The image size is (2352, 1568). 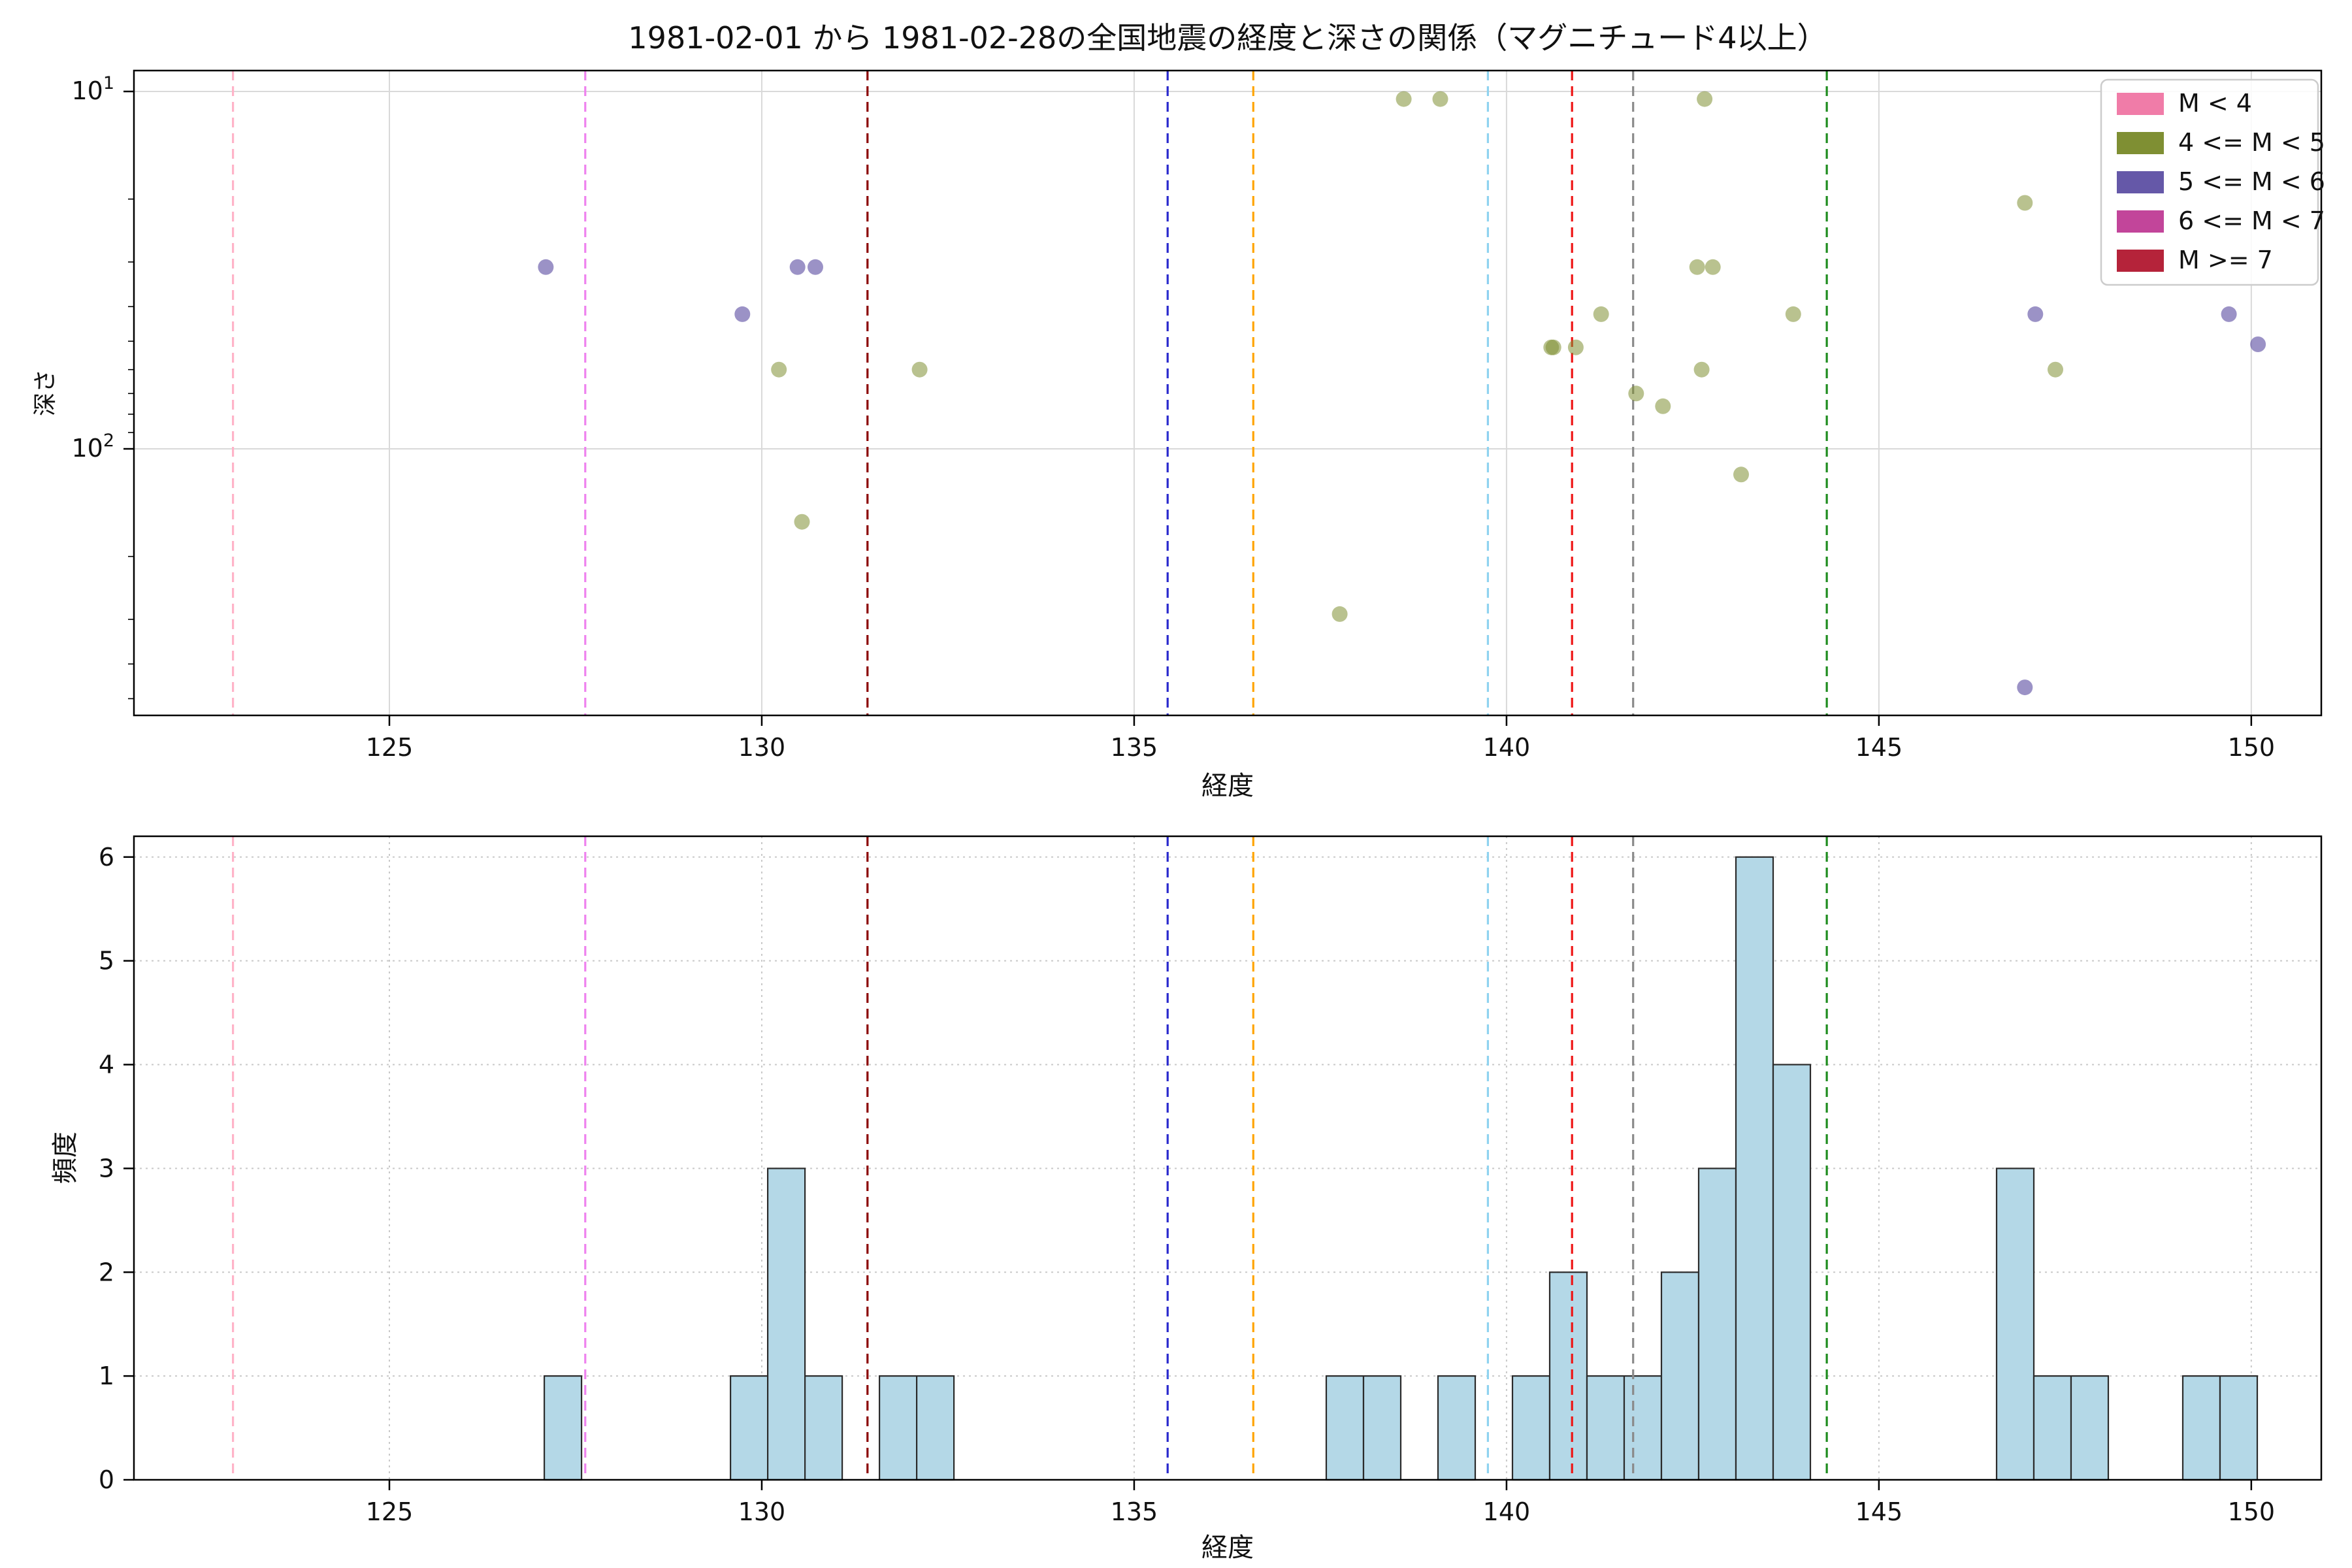 I want to click on histogram-y-axis-label: 頻度, so click(x=65, y=1158).